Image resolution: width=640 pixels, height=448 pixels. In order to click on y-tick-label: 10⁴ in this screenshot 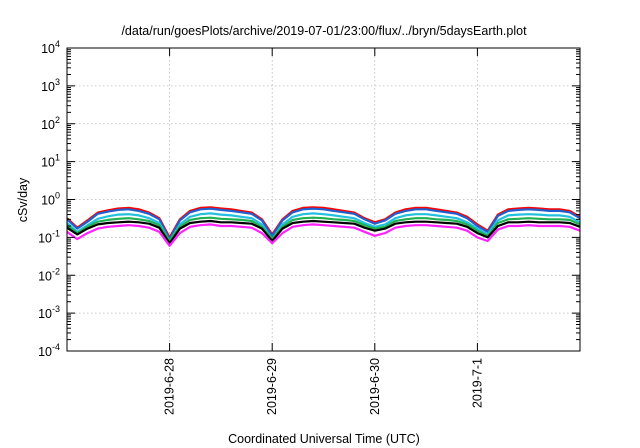, I will do `click(50, 47)`.